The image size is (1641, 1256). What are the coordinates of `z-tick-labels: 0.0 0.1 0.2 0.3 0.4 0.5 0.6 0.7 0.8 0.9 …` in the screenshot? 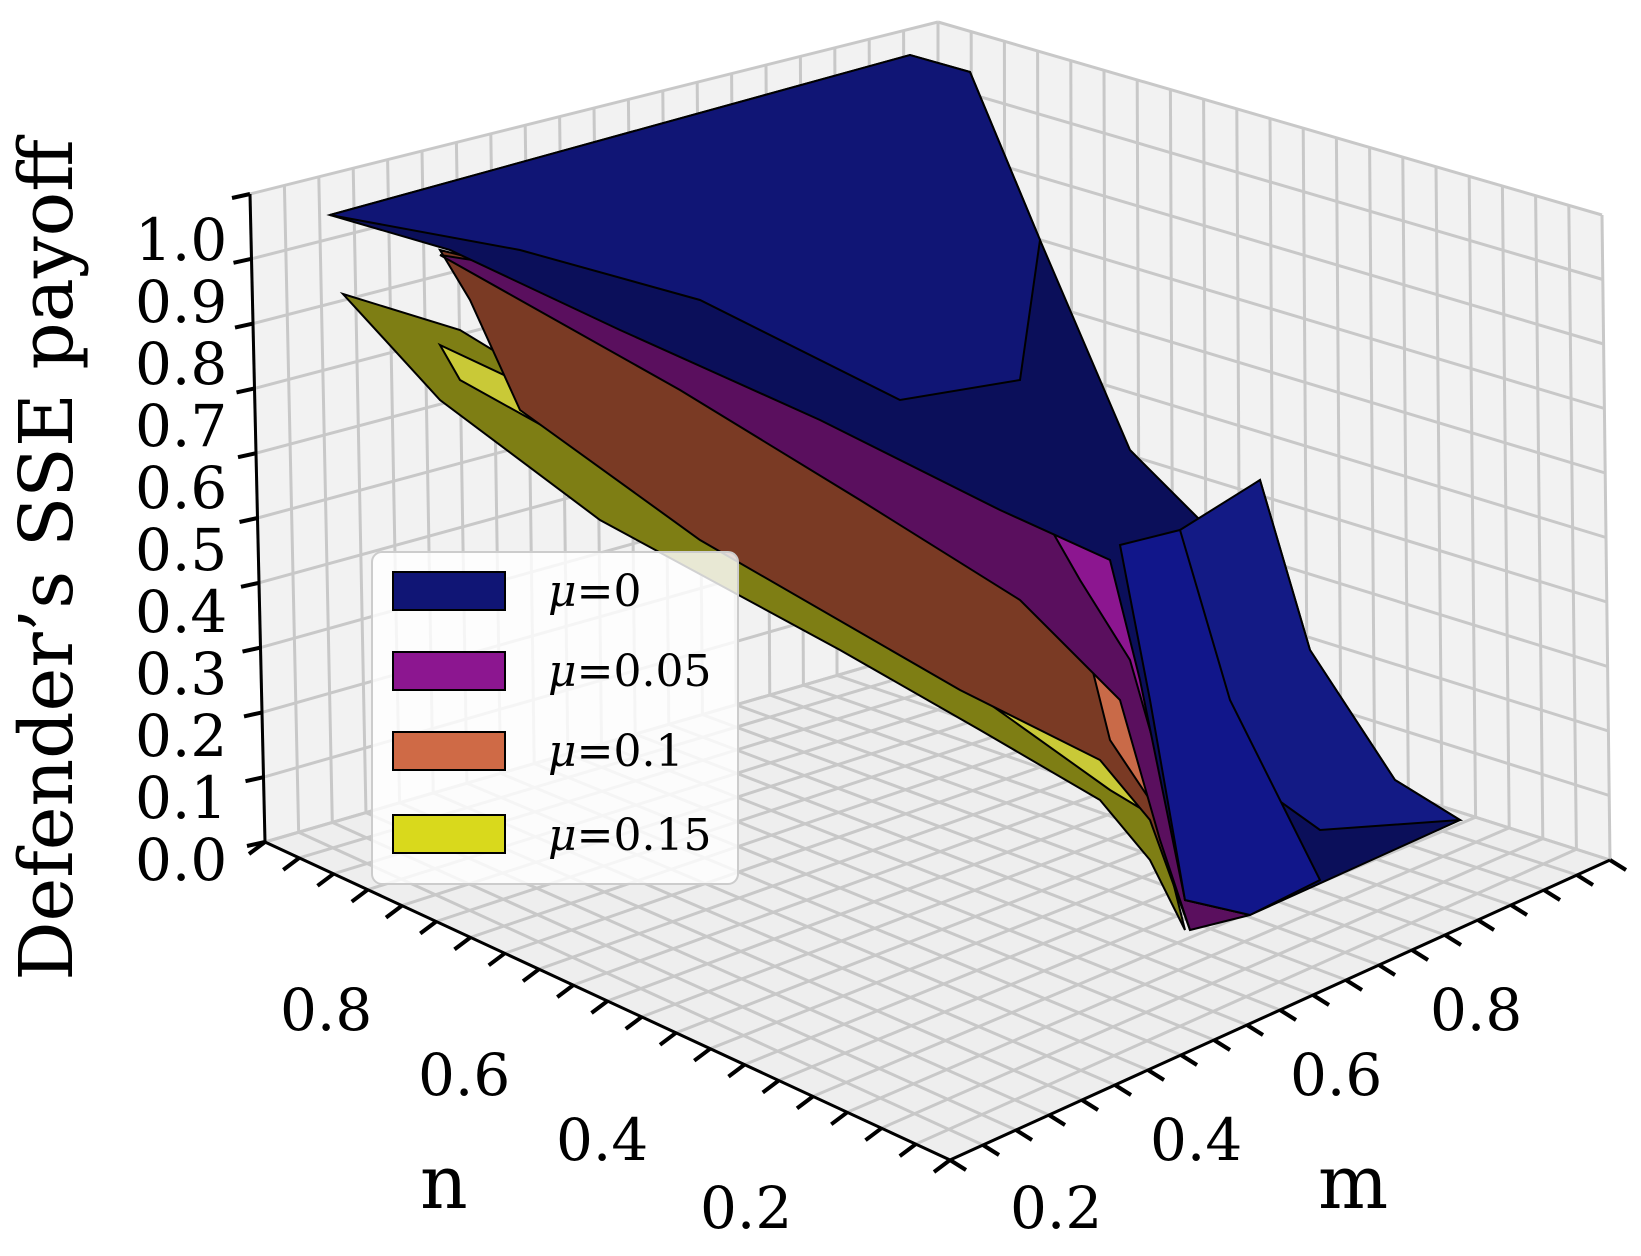 It's located at (181, 550).